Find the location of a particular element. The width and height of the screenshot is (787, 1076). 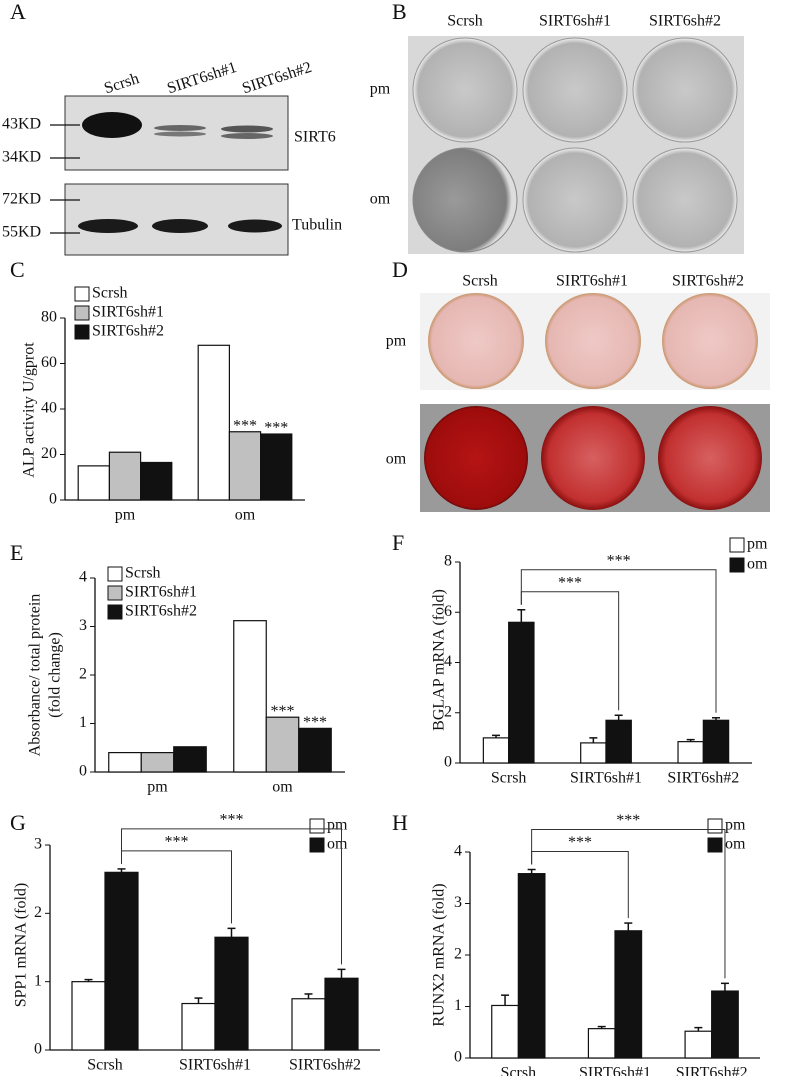

significance-bracket is located at coordinates (618, 641).